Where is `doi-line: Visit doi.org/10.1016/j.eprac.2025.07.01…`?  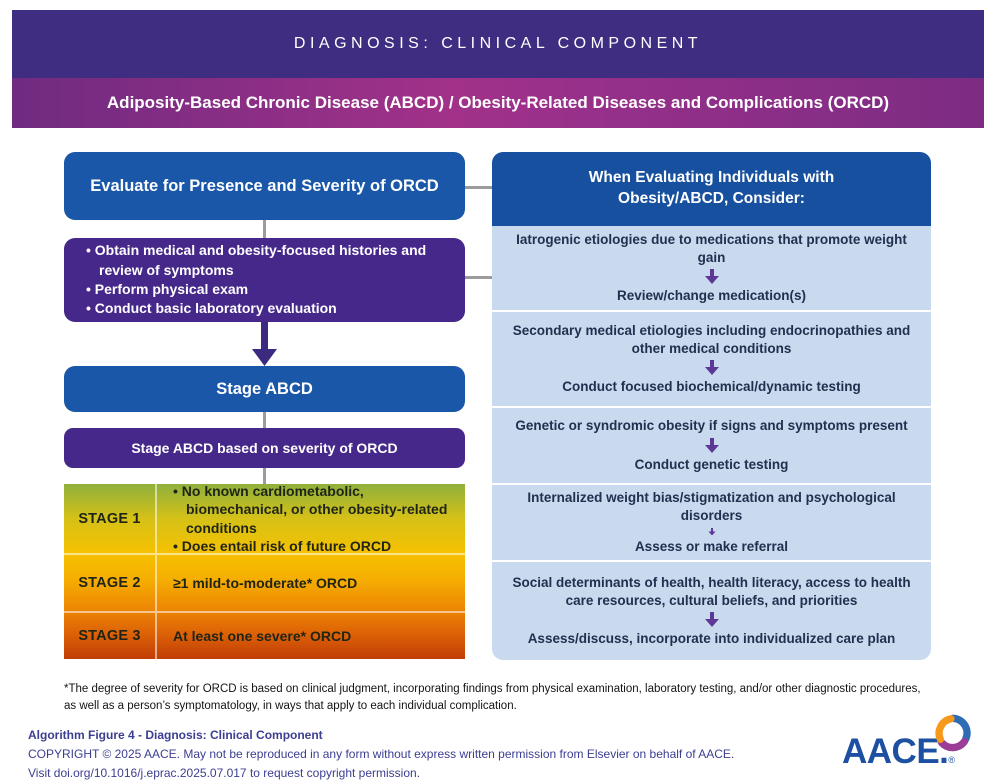 doi-line: Visit doi.org/10.1016/j.eprac.2025.07.01… is located at coordinates (224, 772).